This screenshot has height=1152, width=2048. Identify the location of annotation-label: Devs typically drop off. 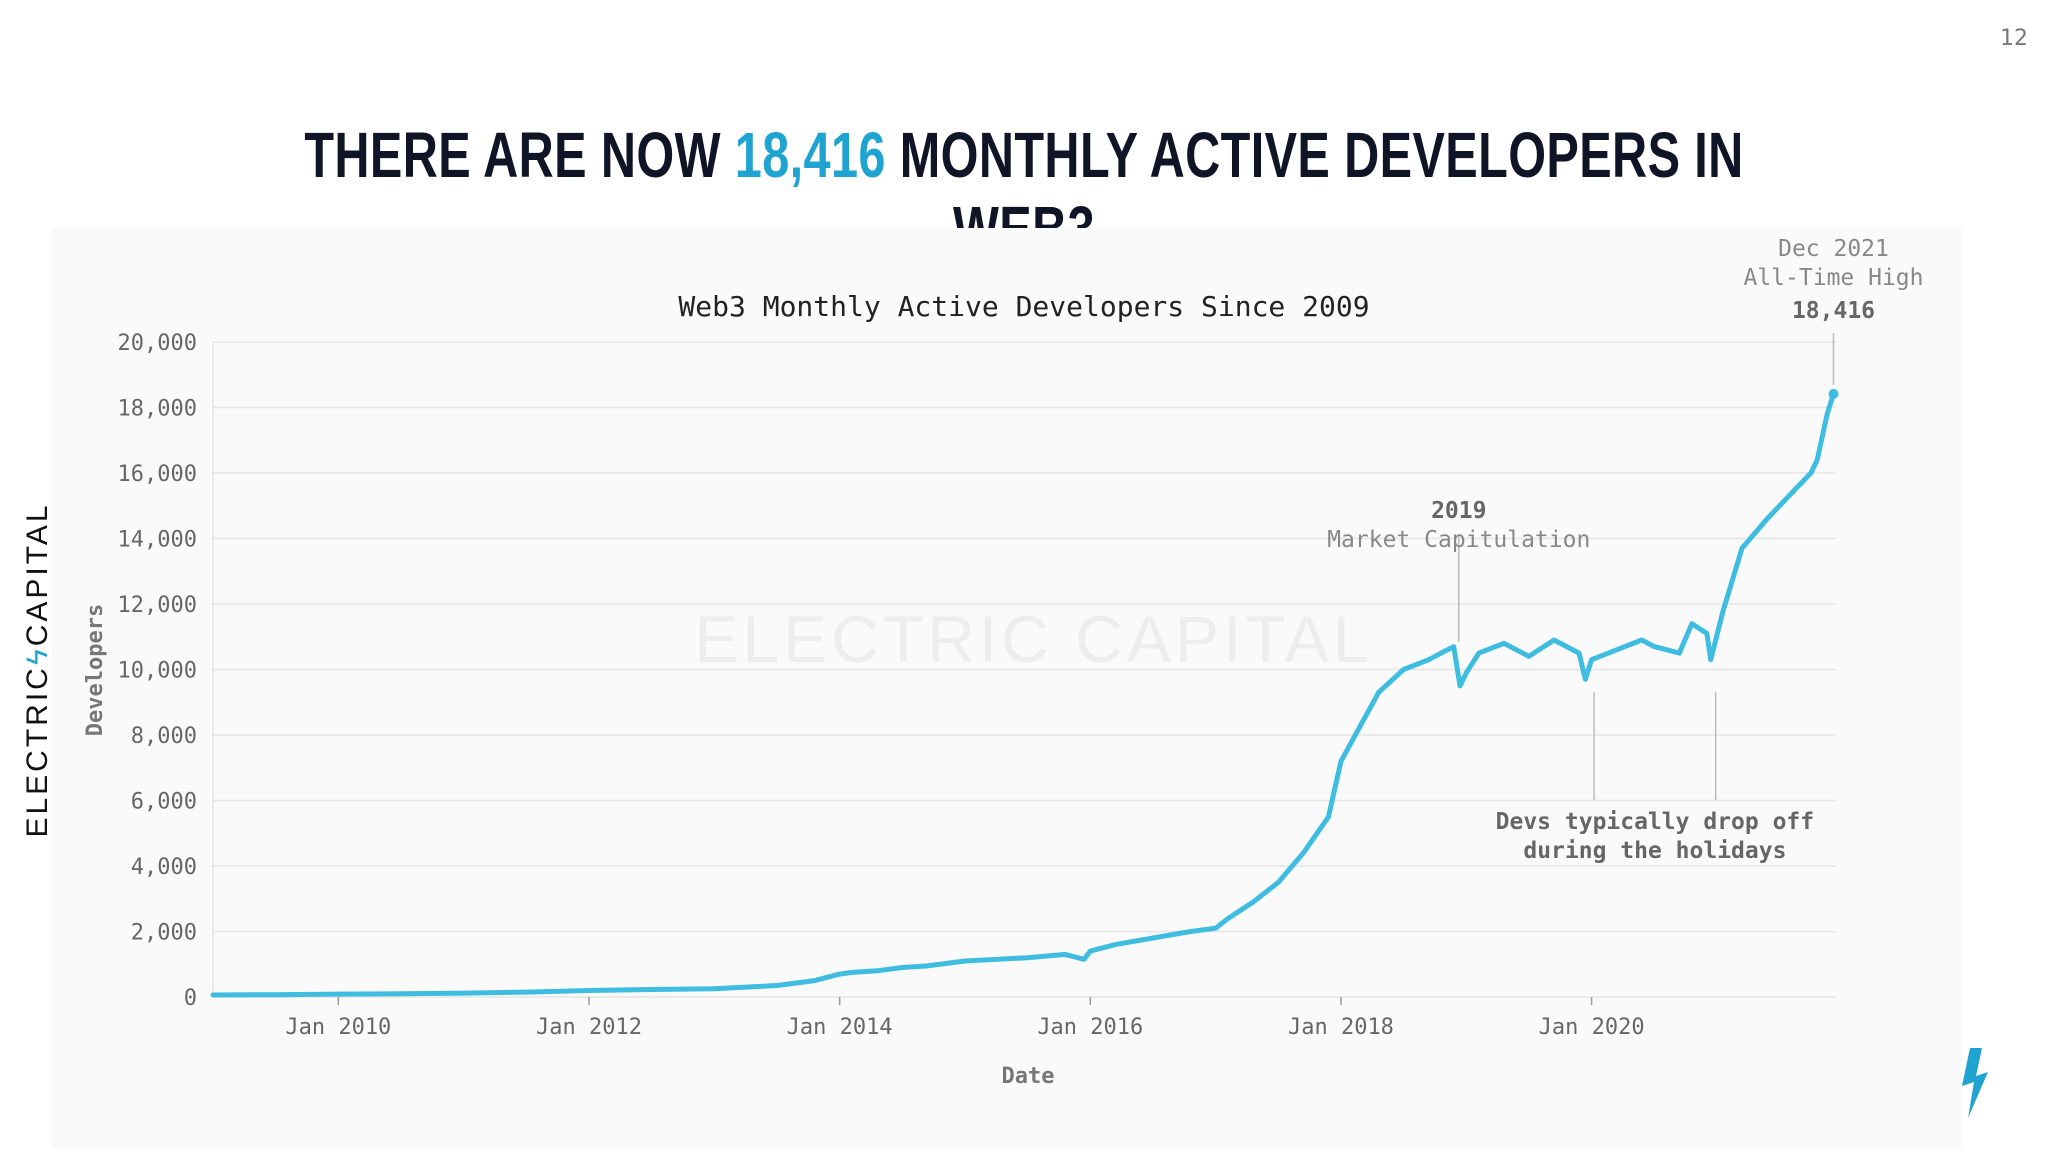
(1655, 822).